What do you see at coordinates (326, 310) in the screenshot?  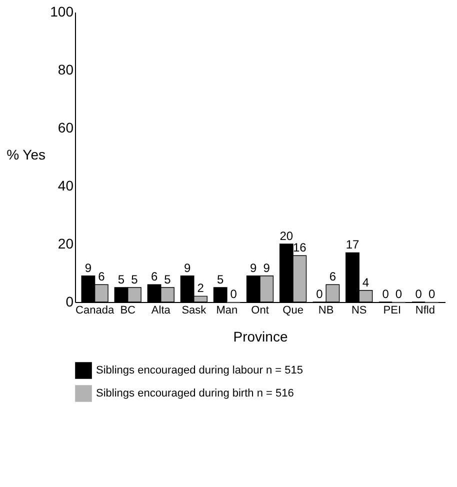 I see `x-tick-label: NB` at bounding box center [326, 310].